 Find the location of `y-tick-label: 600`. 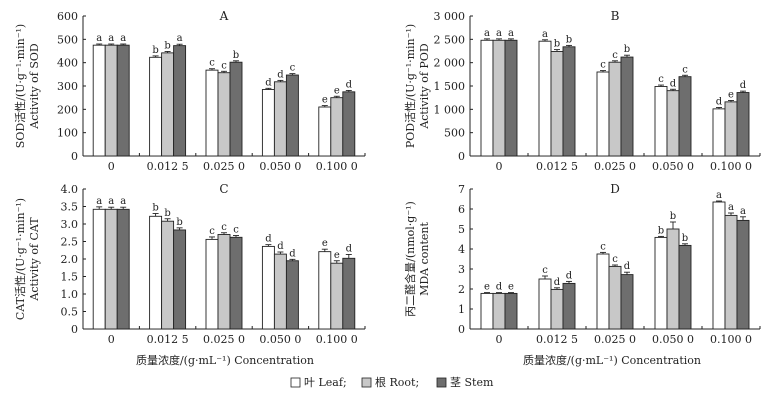

y-tick-label: 600 is located at coordinates (67, 16).